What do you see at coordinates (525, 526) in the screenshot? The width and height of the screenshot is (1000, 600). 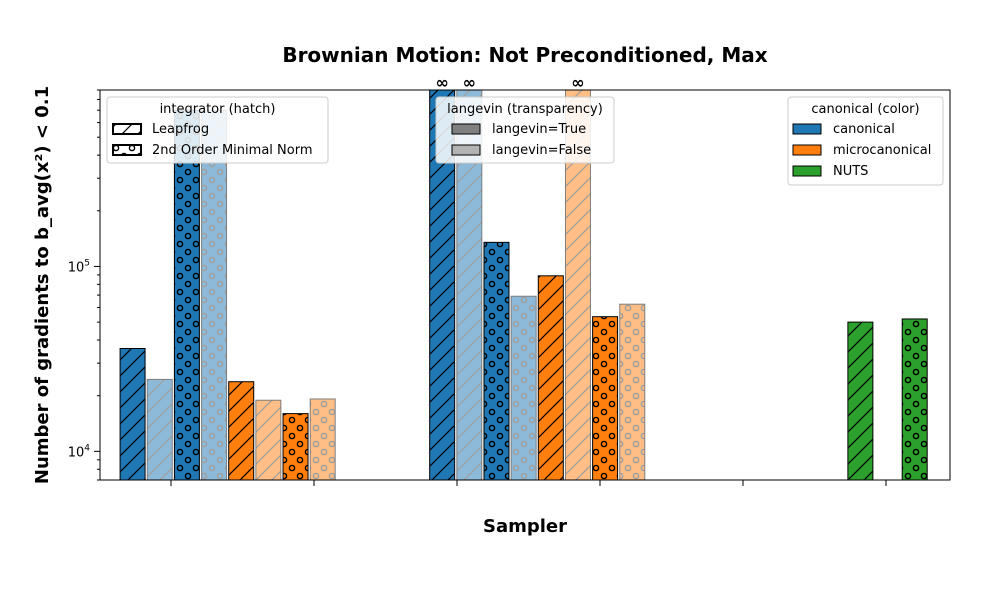 I see `x-axis-label: Sampler` at bounding box center [525, 526].